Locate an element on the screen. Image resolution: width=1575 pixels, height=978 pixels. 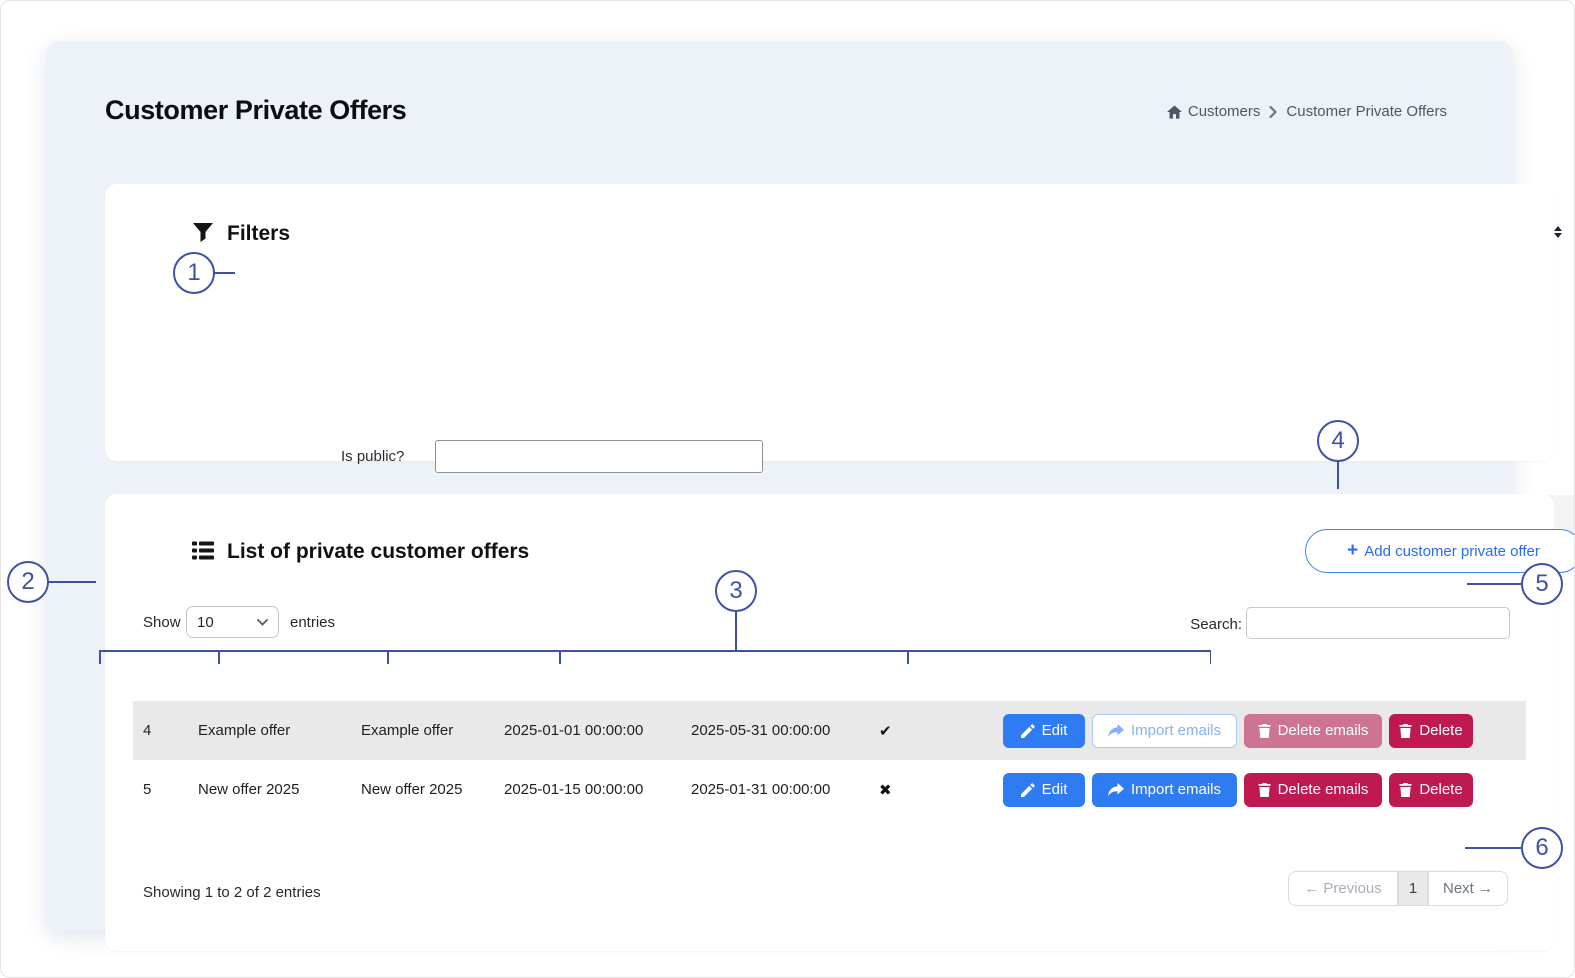
cell-system-name: Example offer is located at coordinates (244, 730).